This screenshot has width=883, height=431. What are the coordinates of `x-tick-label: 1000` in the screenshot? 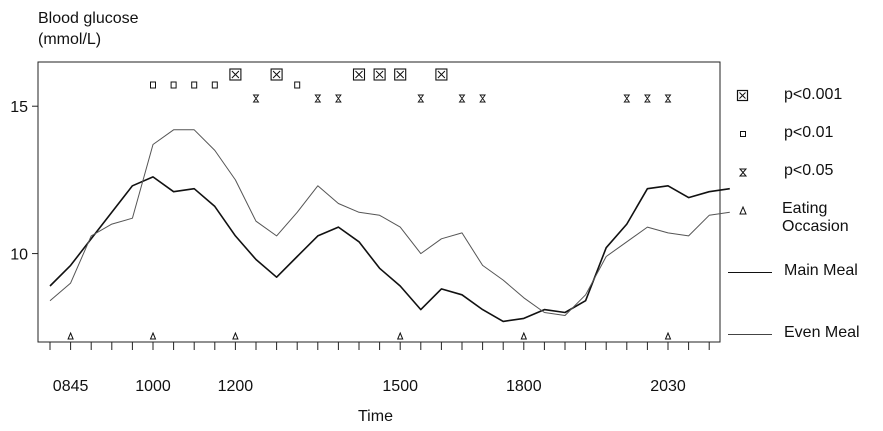 It's located at (153, 386).